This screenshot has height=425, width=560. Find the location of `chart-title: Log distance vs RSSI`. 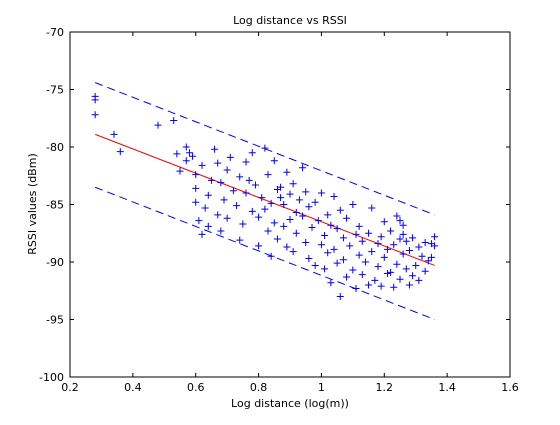

chart-title: Log distance vs RSSI is located at coordinates (290, 20).